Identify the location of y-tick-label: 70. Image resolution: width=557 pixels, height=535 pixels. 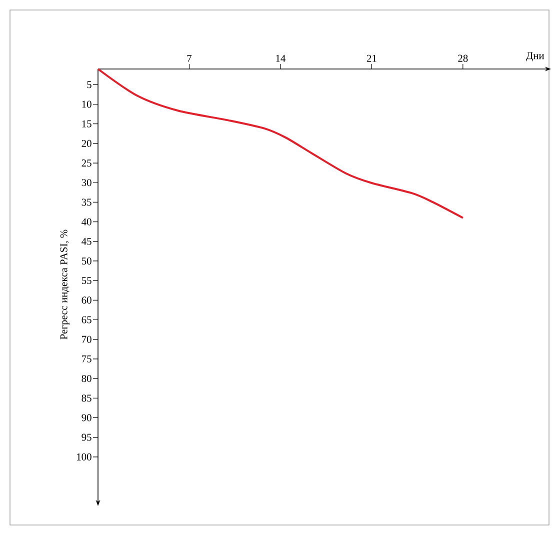
(87, 339).